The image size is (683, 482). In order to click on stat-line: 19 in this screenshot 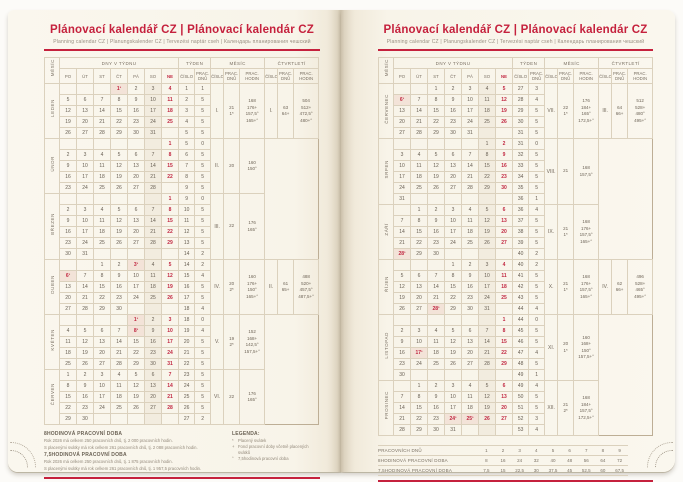, I will do `click(232, 338)`.